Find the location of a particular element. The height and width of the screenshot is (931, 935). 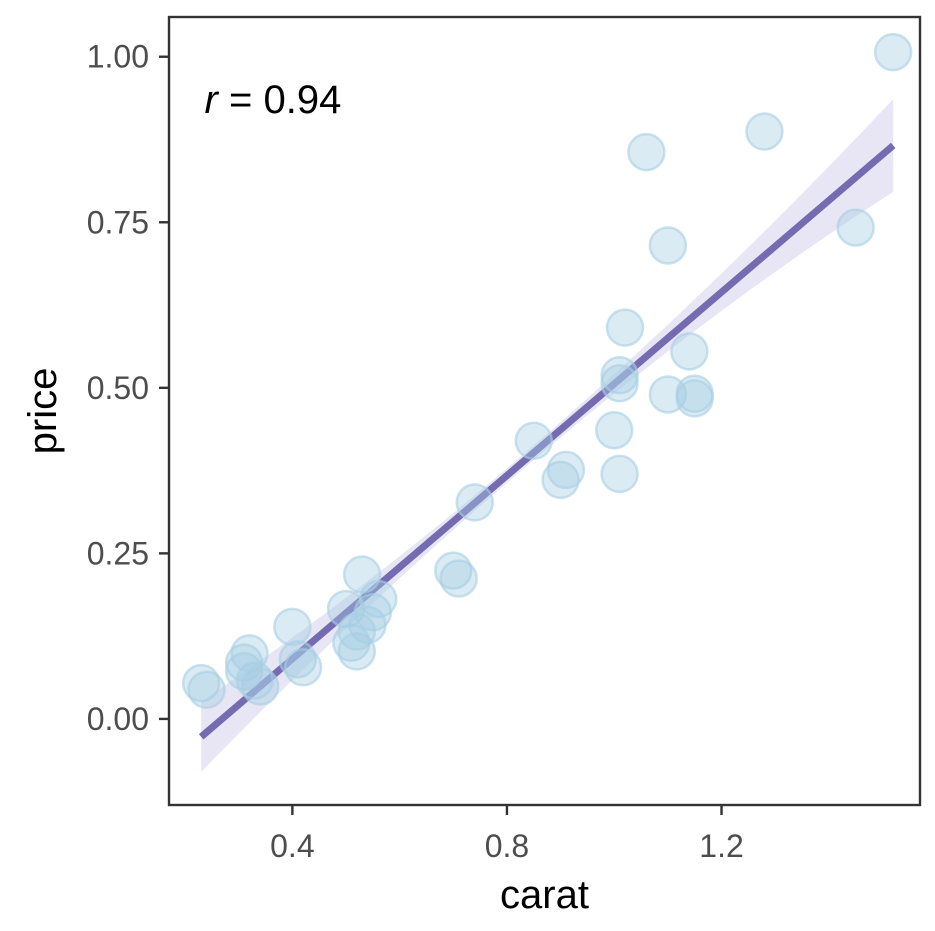

y-tick-label: 0.75 is located at coordinates (118, 222).